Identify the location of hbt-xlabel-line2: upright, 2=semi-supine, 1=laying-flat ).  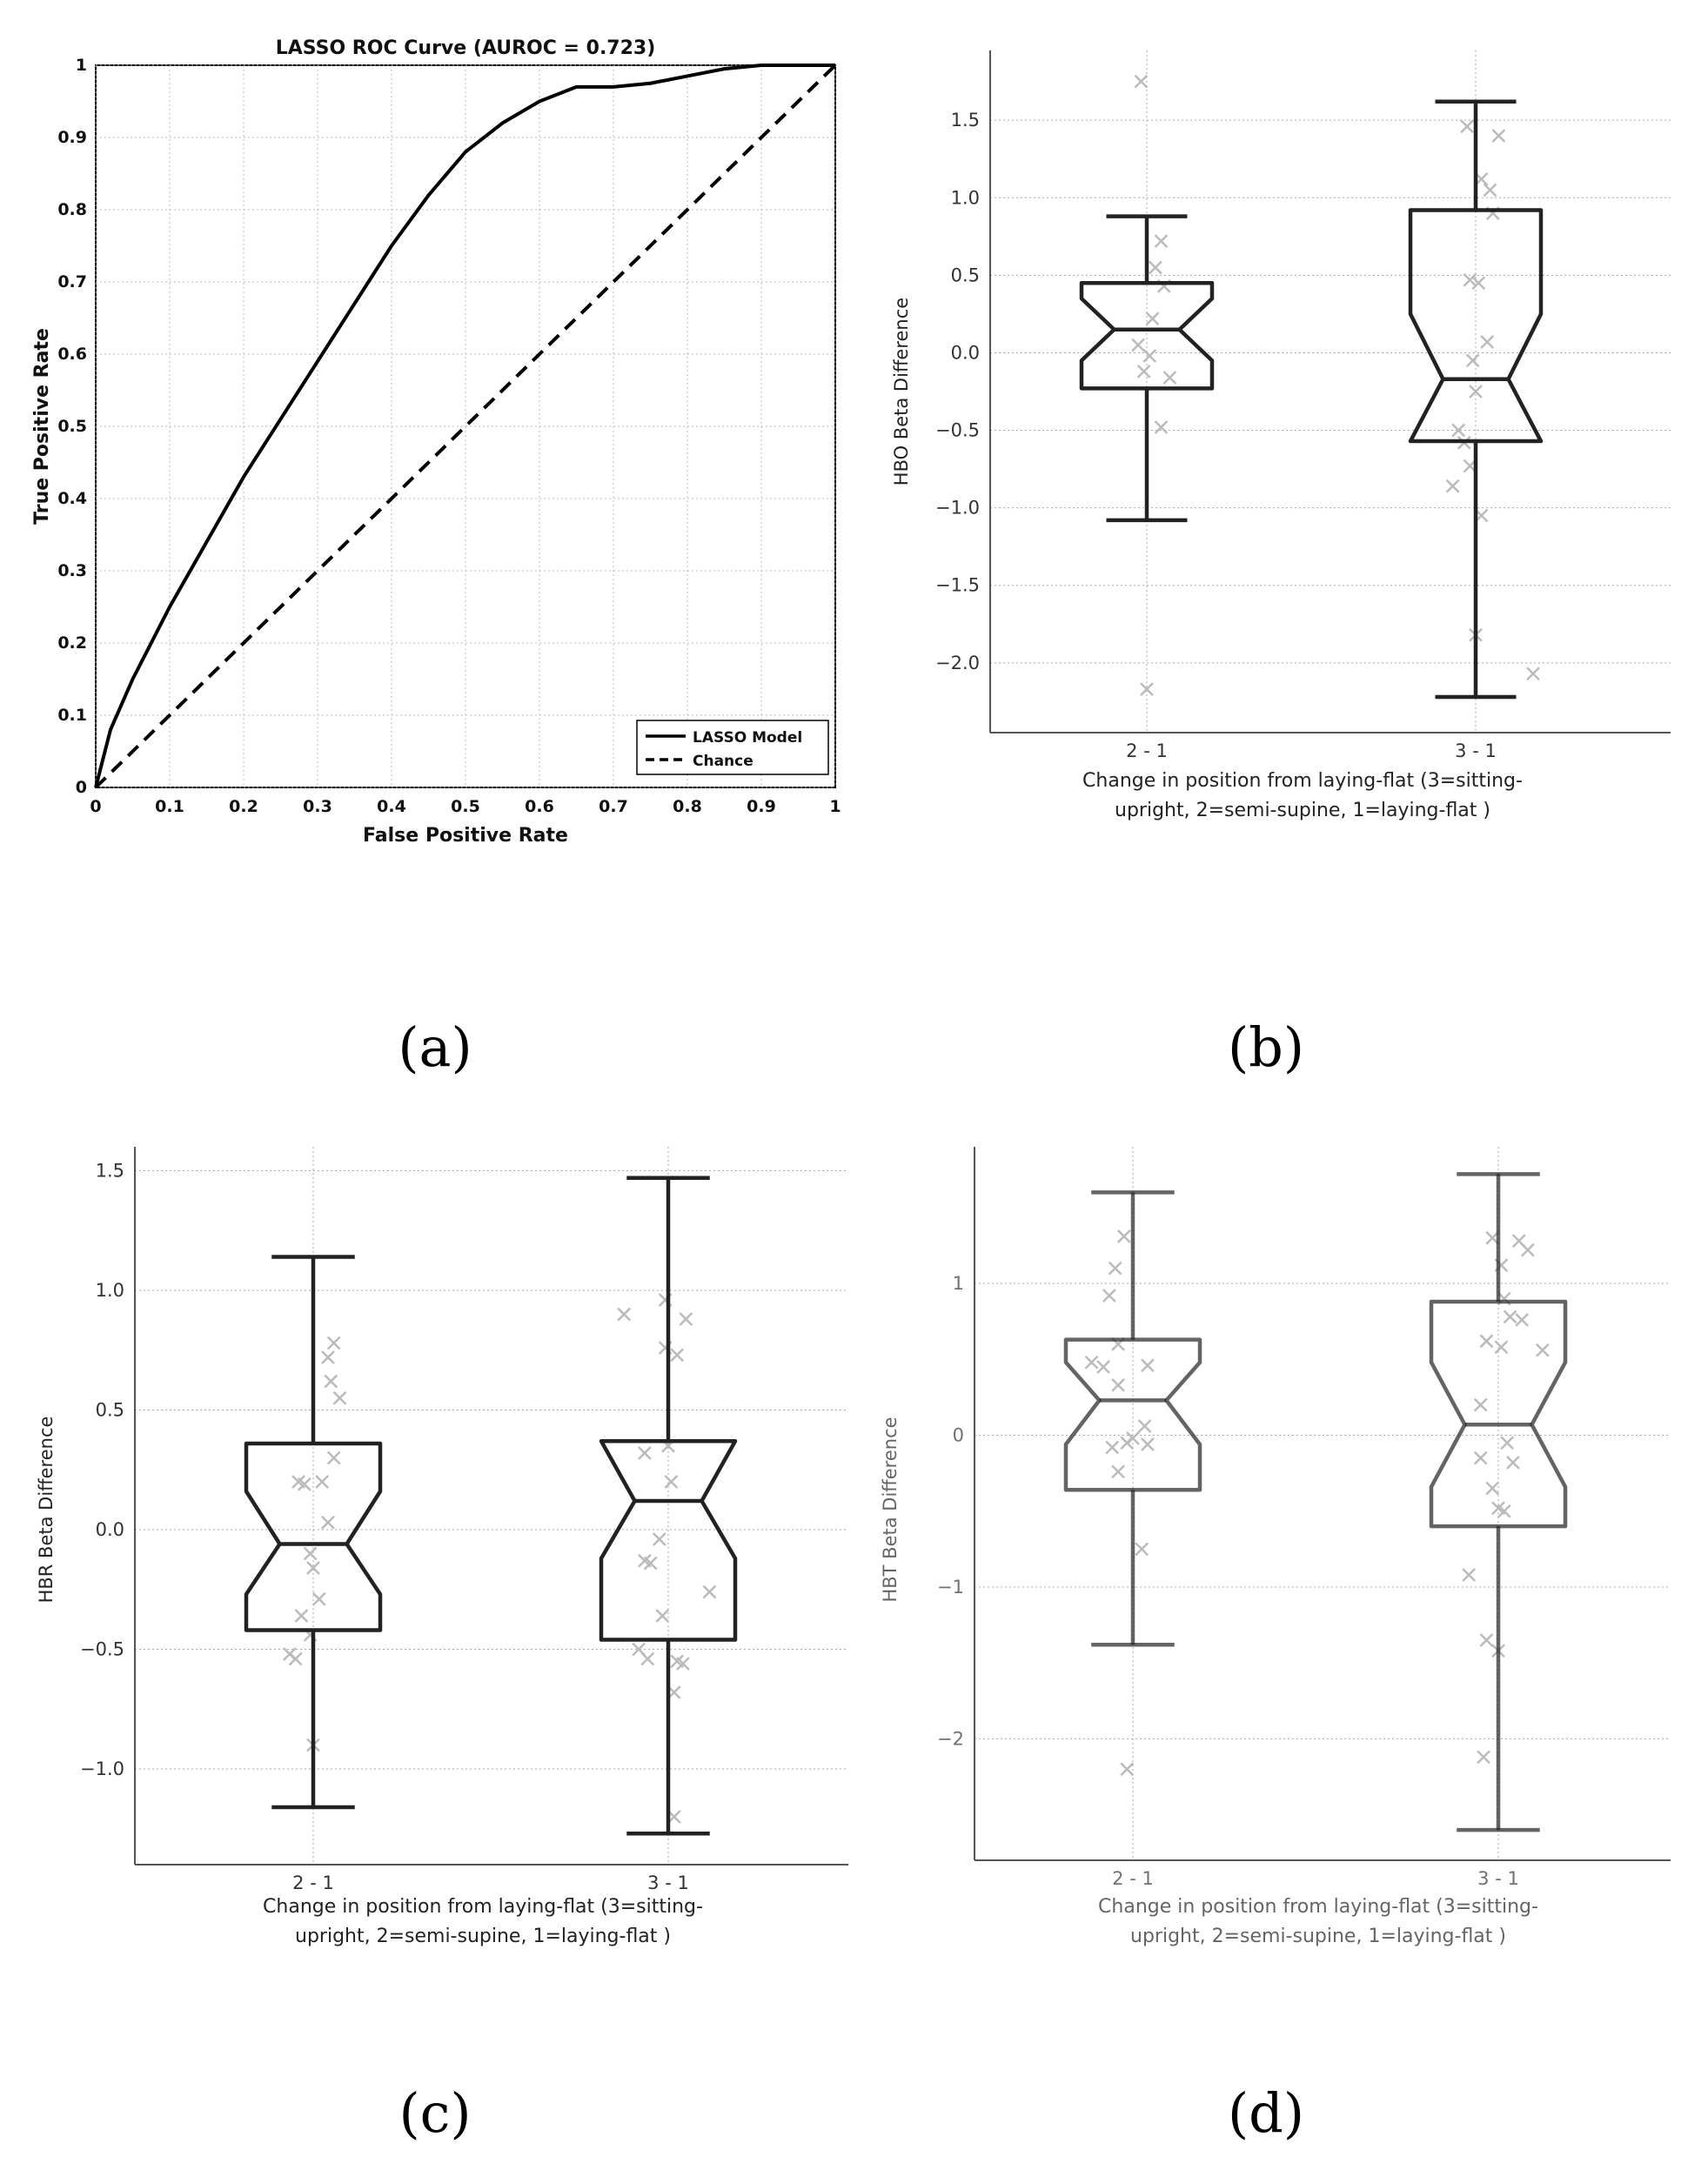
(1318, 1936).